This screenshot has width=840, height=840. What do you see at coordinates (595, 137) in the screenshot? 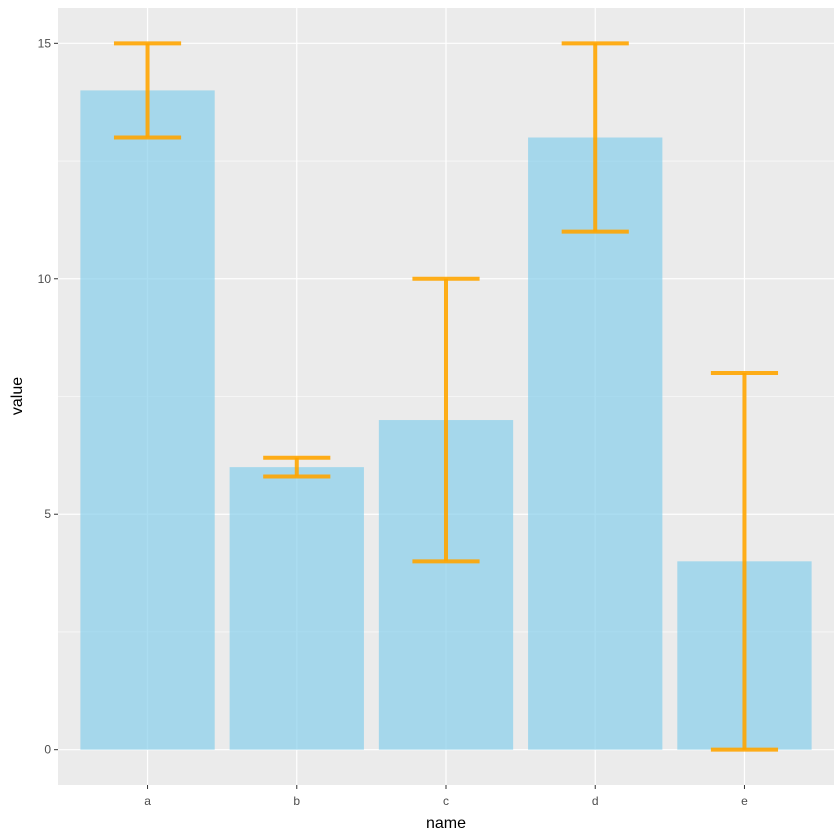
I see `errorbar-d` at bounding box center [595, 137].